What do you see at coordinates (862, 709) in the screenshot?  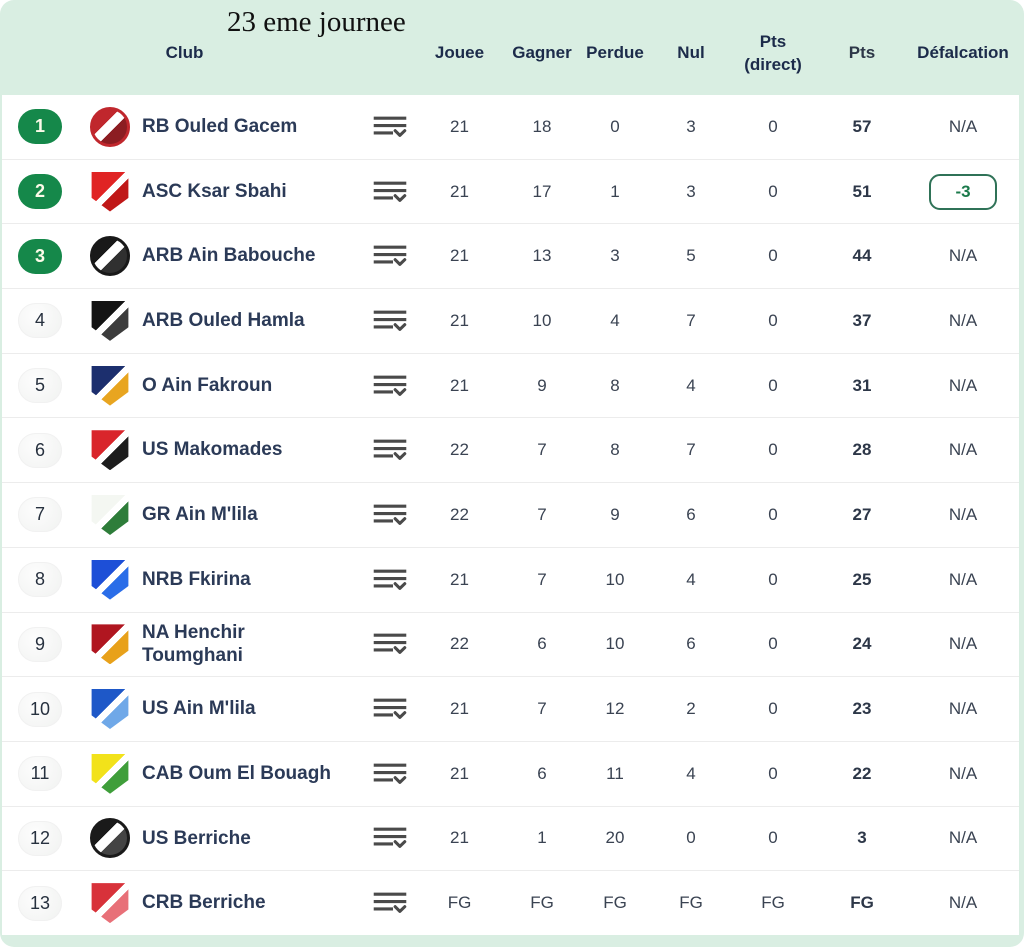 I see `cell-pts: 23` at bounding box center [862, 709].